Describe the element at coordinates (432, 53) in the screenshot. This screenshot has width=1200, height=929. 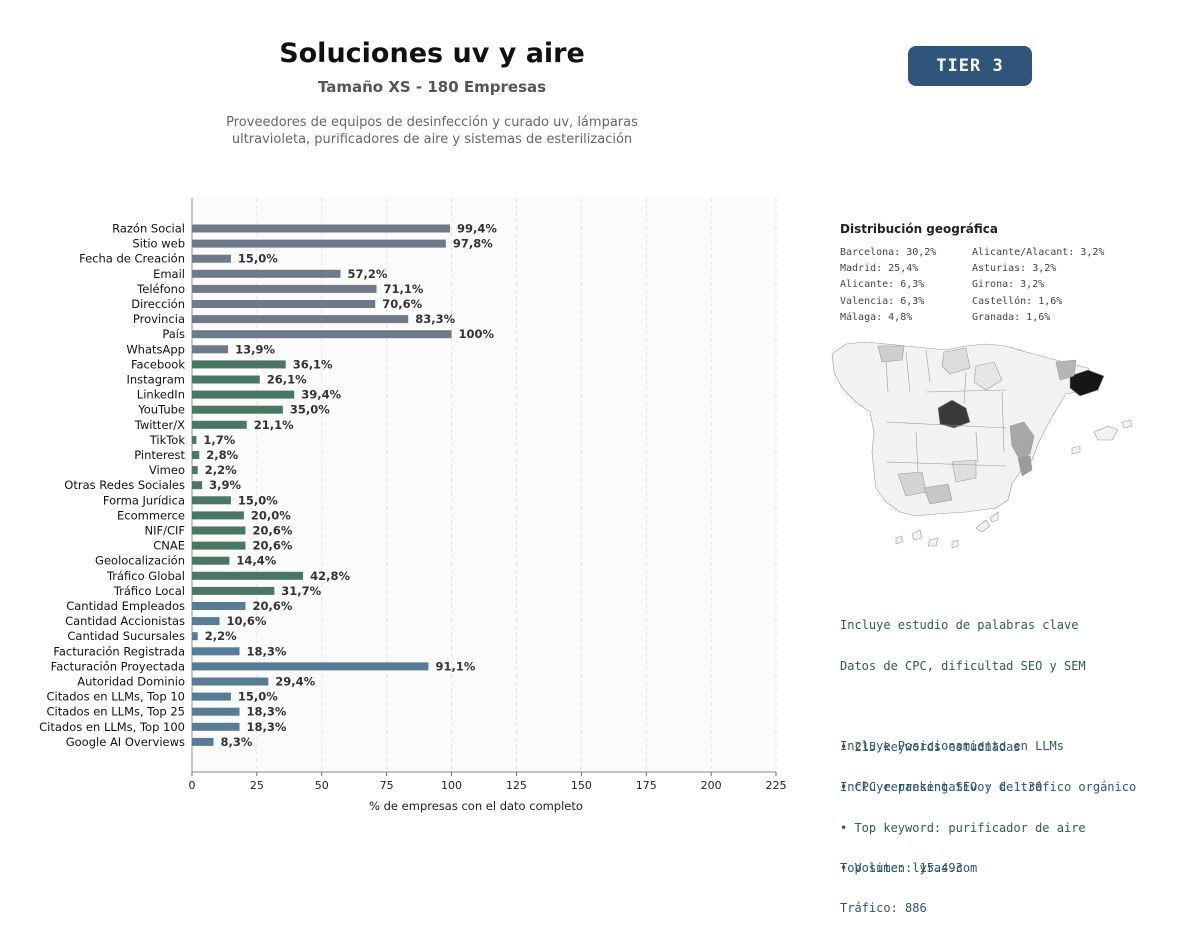
I see `page-title: Soluciones uv y aire` at that location.